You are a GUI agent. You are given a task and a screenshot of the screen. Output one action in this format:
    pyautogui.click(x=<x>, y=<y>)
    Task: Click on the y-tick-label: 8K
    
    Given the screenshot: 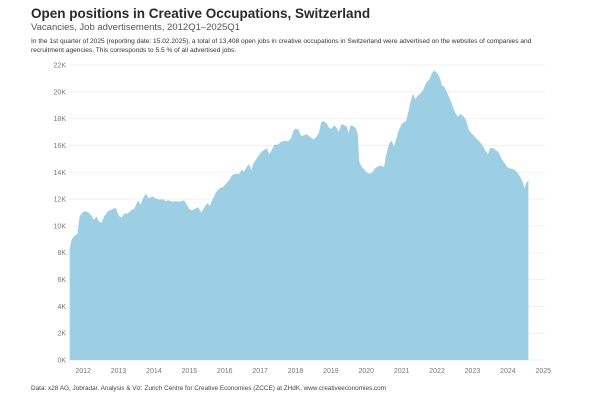 What is the action you would take?
    pyautogui.click(x=61, y=253)
    